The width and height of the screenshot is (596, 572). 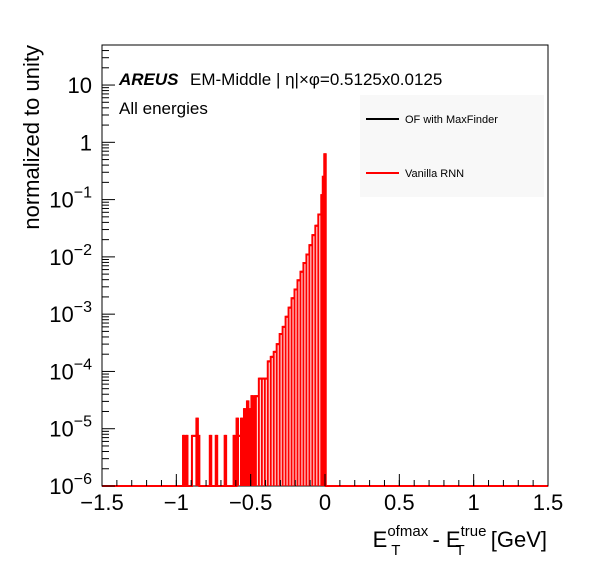 What do you see at coordinates (395, 550) in the screenshot?
I see `xlabel-sub1: T` at bounding box center [395, 550].